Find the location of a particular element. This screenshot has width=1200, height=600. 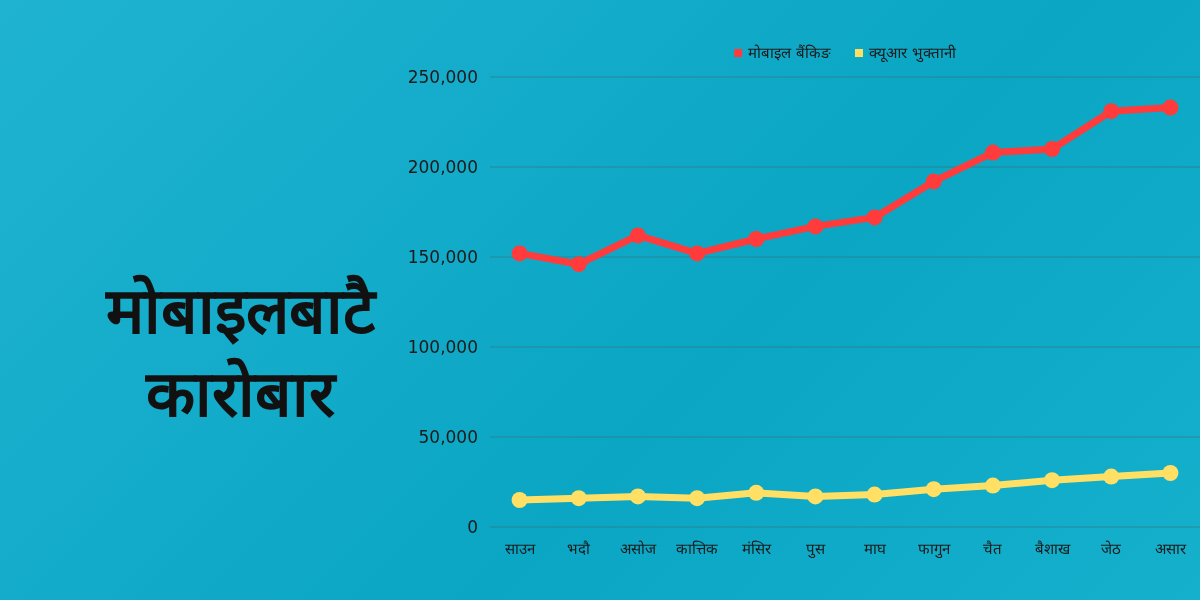

y-tick-label: 100,000 is located at coordinates (442, 347).